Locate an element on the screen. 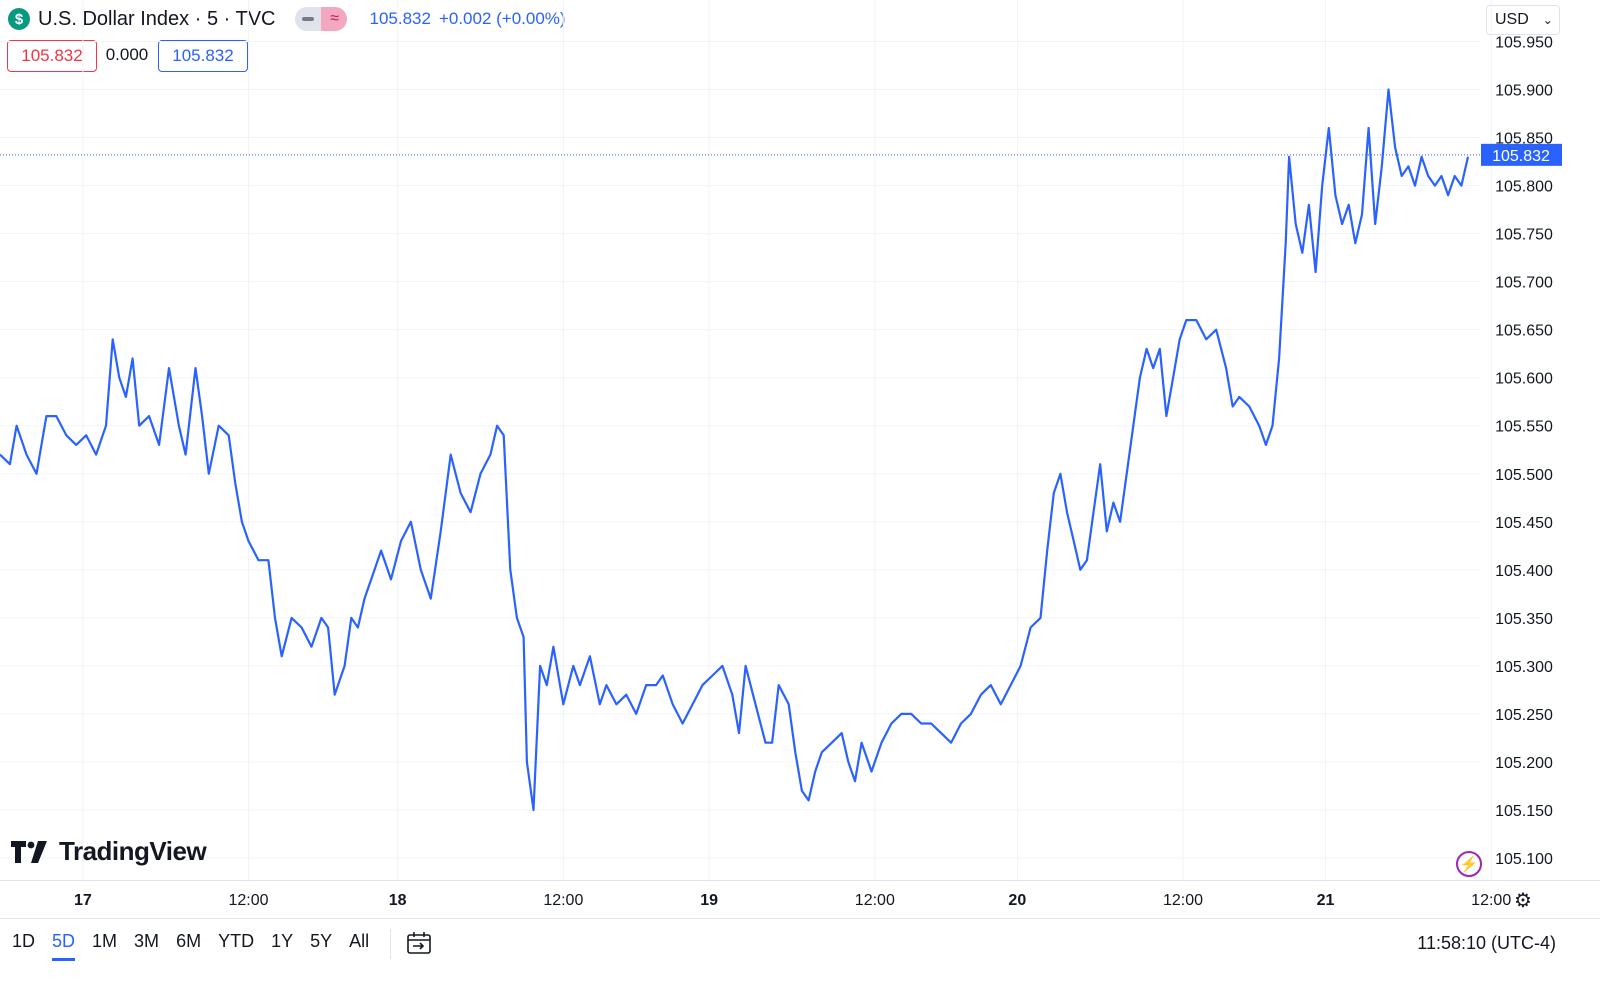 The image size is (1600, 987). y-tick-label: 105.950 is located at coordinates (1524, 43).